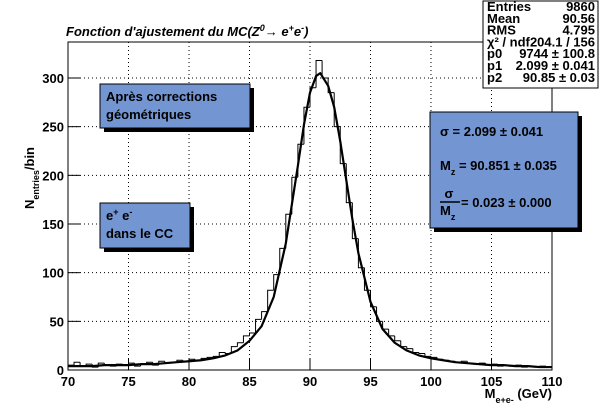  I want to click on y-tick-label: 150, so click(53, 224).